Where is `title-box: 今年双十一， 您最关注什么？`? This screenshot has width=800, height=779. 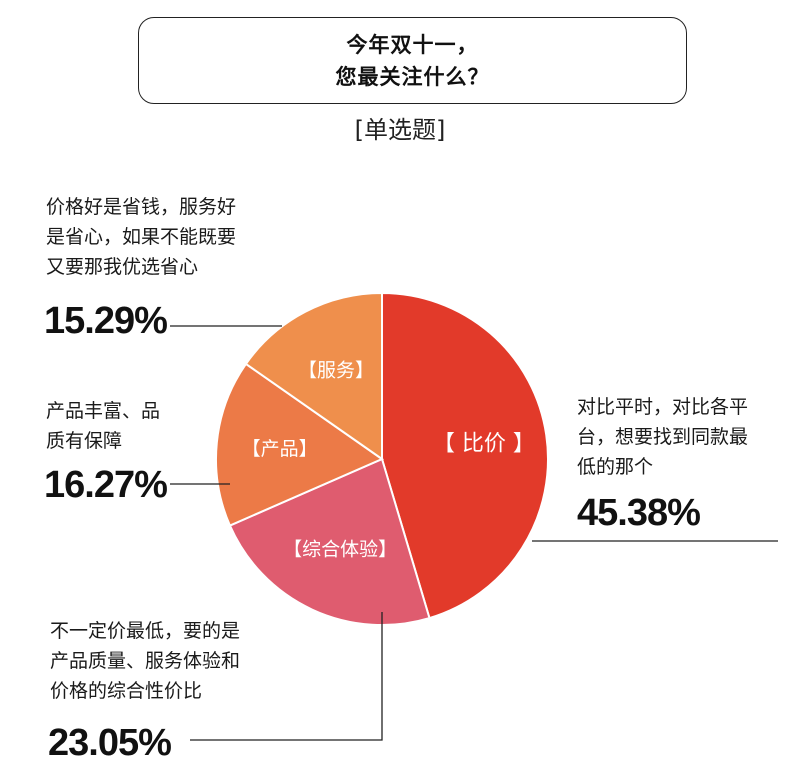
title-box: 今年双十一， 您最关注什么？ is located at coordinates (412, 60).